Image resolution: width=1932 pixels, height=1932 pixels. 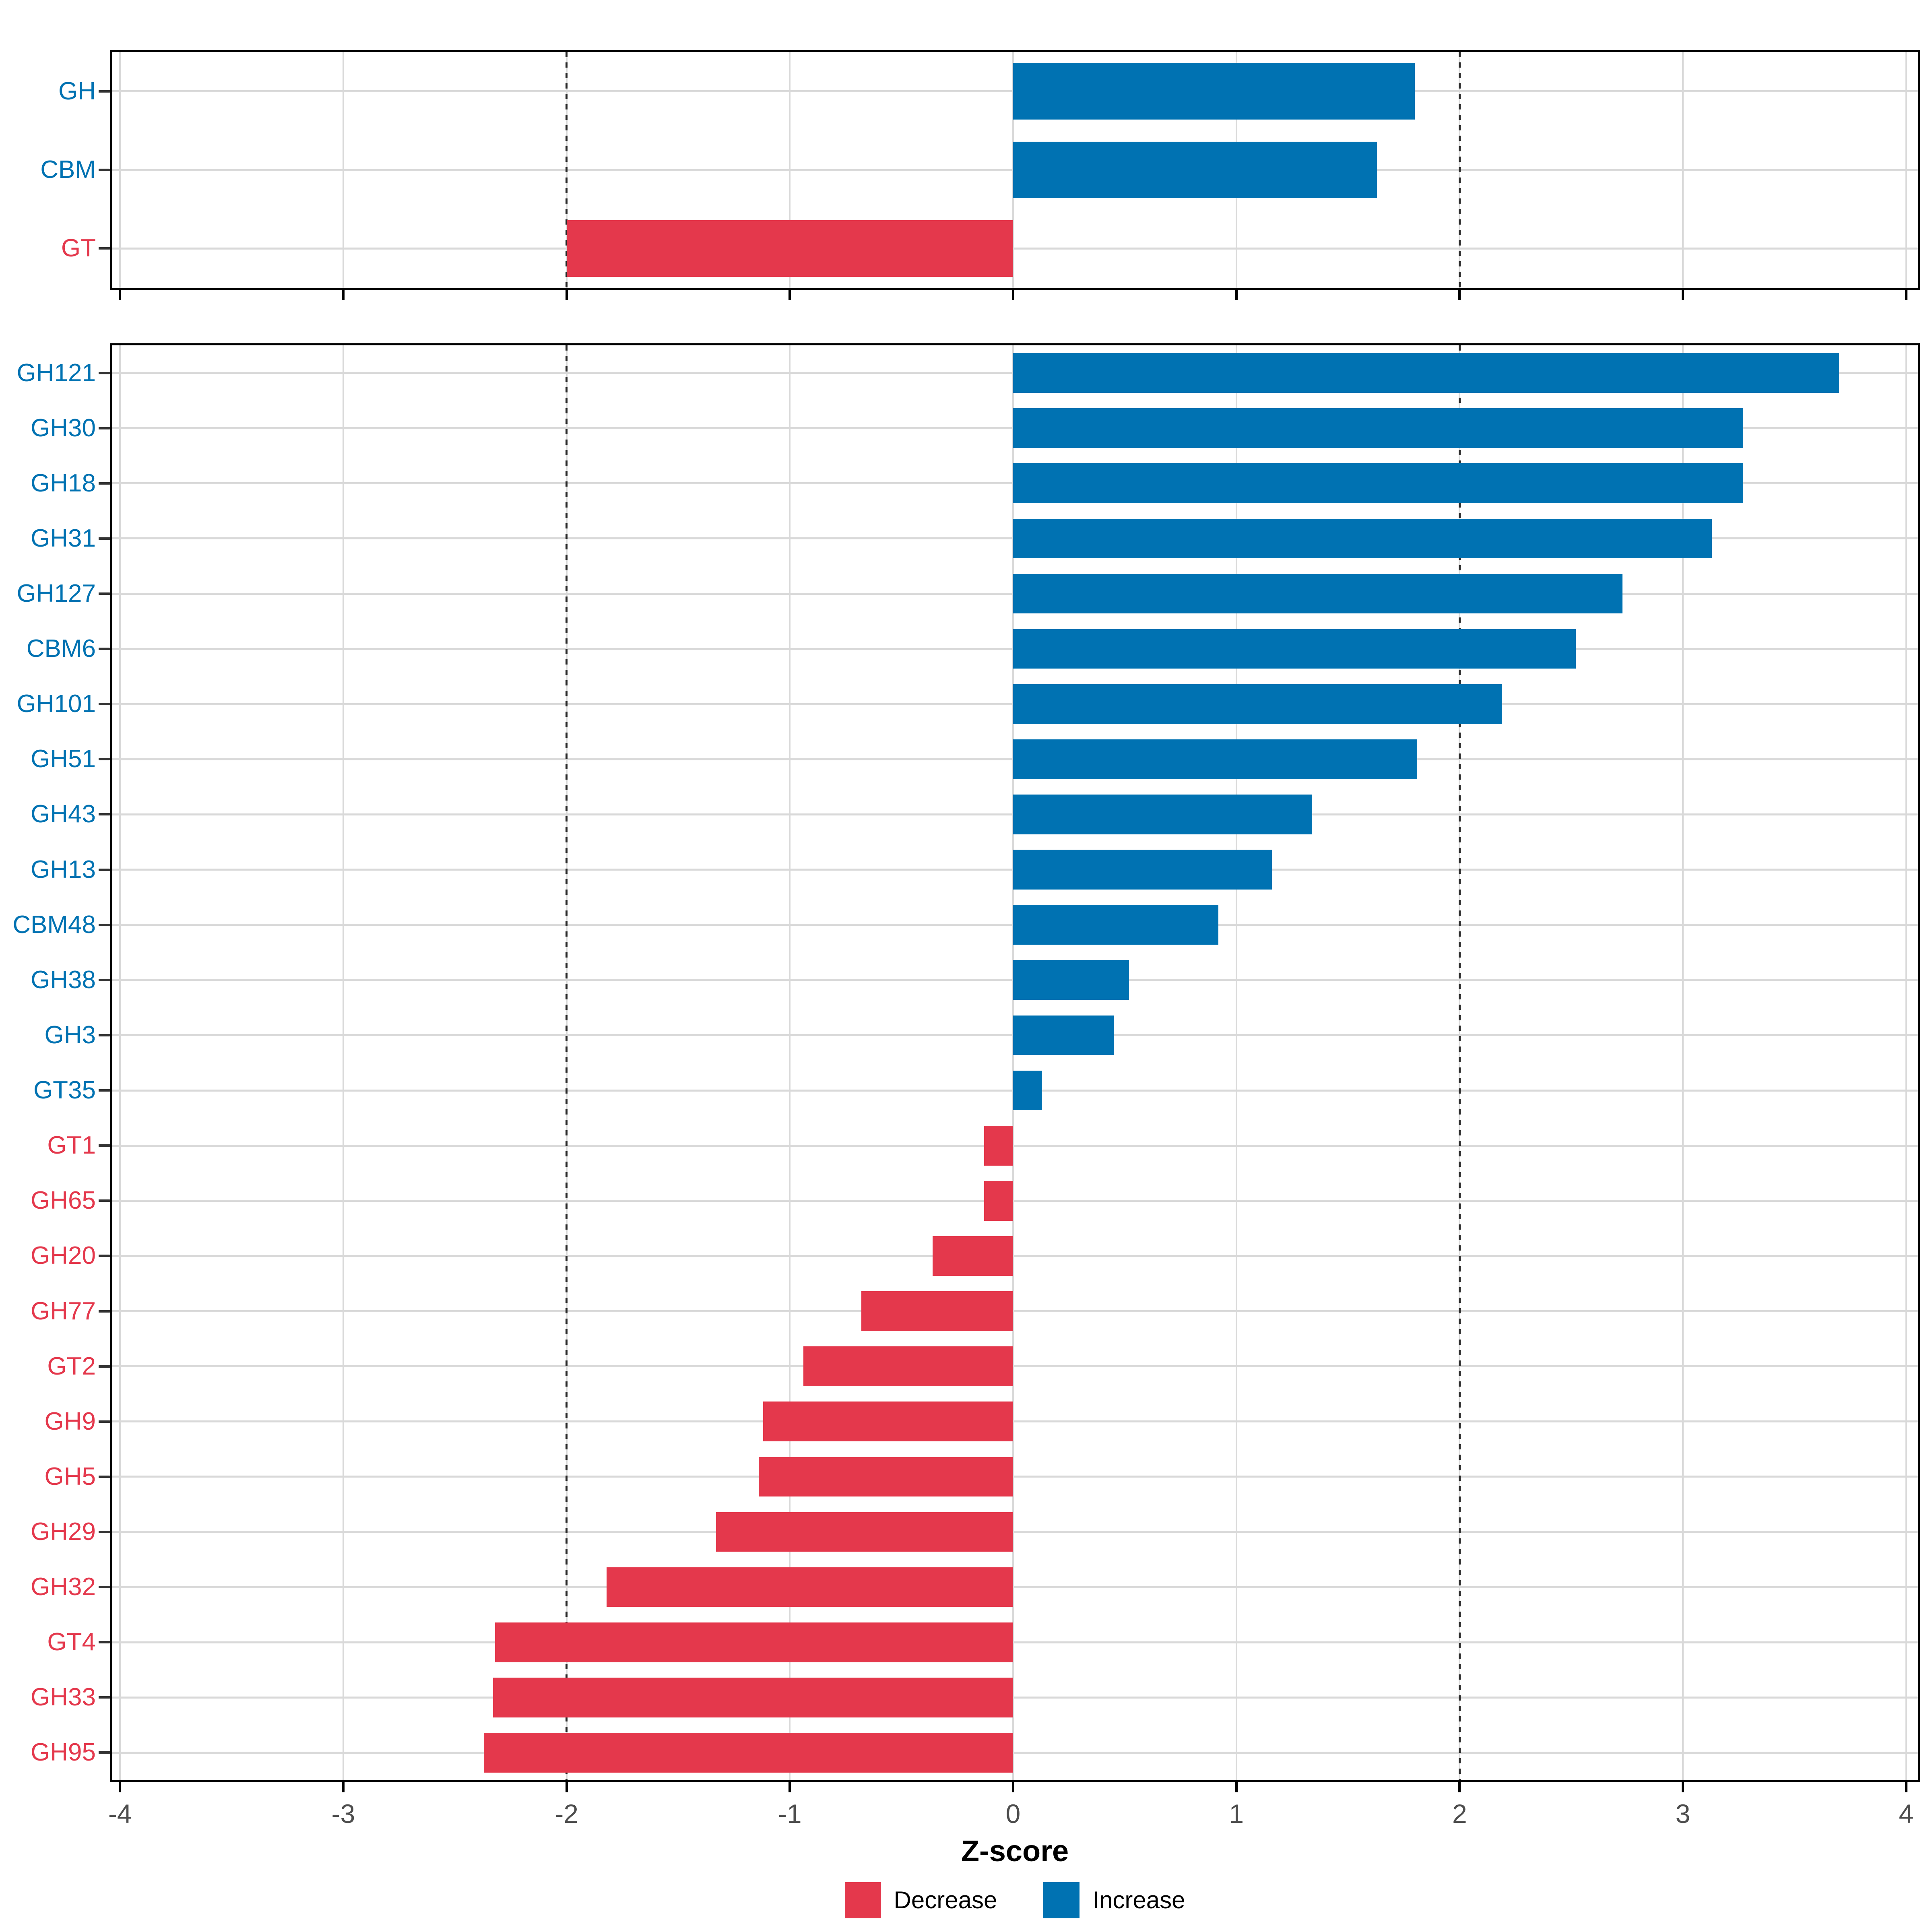 I want to click on y-axis-label-GH: GH, so click(x=77, y=91).